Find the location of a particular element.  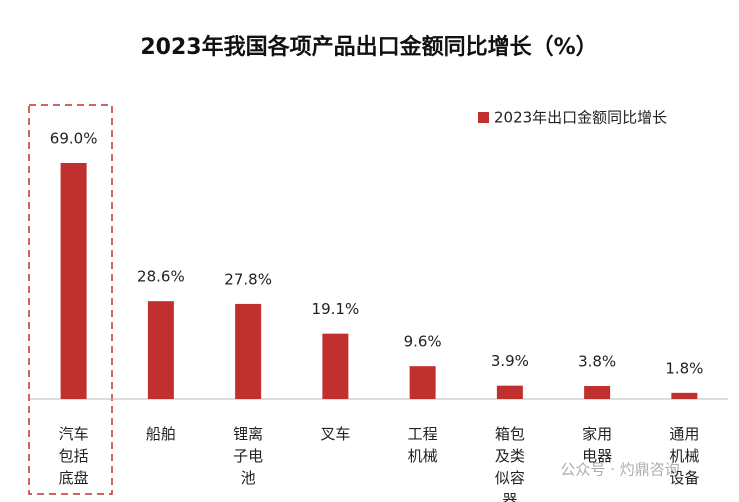

x-tick-label: 锂离子电池 is located at coordinates (248, 456).